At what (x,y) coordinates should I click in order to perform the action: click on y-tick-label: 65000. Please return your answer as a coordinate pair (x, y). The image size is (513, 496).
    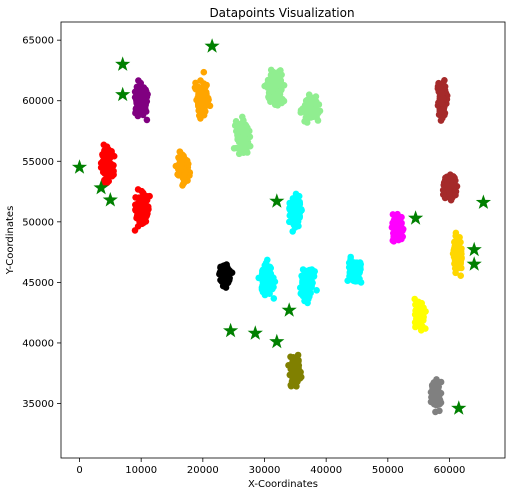
    Looking at the image, I should click on (38, 41).